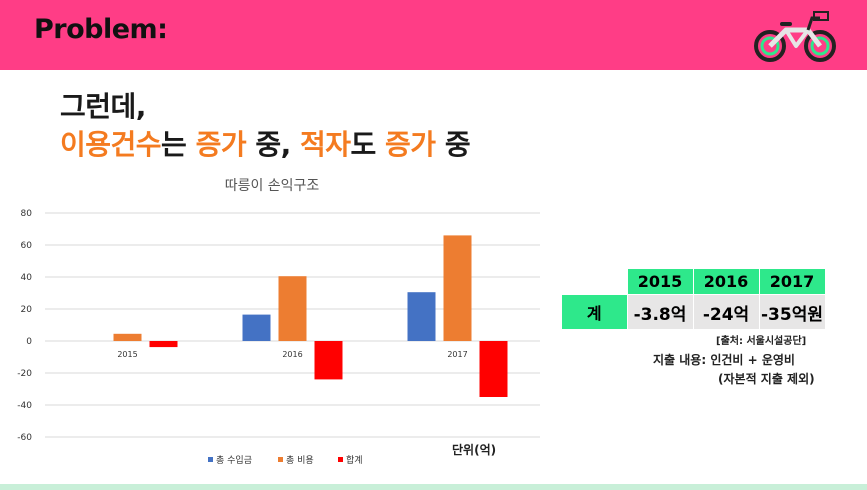 This screenshot has width=867, height=490. Describe the element at coordinates (474, 450) in the screenshot. I see `unit-label: 단위(억)` at that location.